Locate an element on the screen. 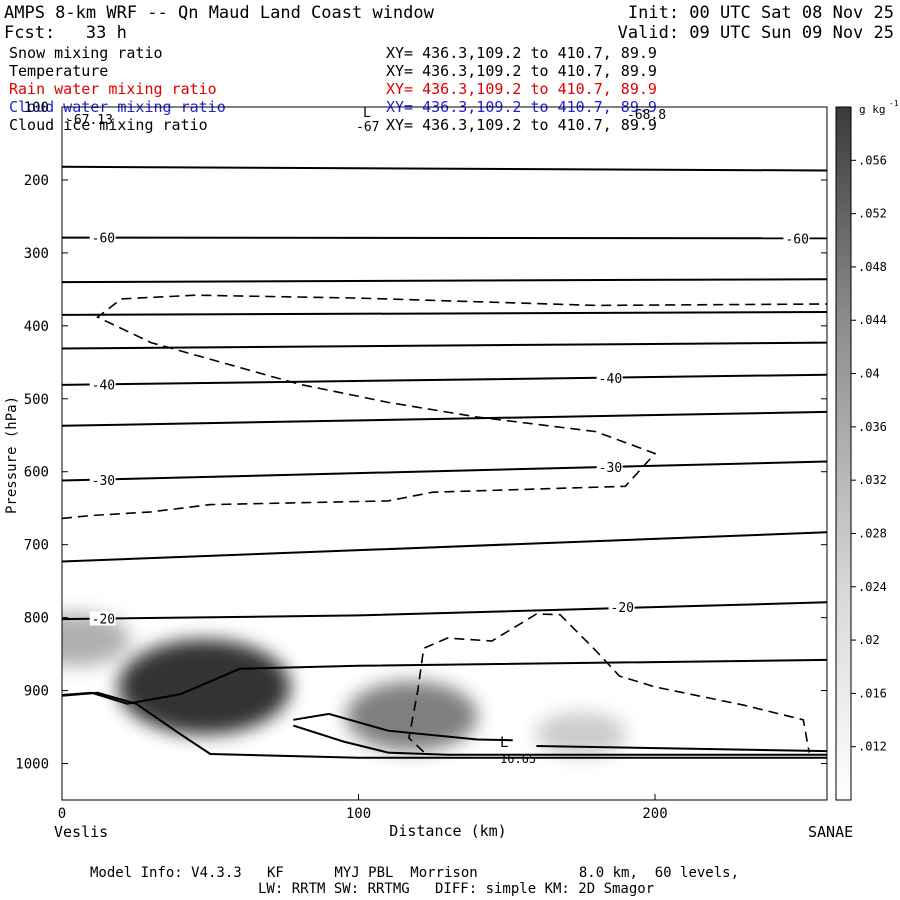 This screenshot has height=900, width=900. valid-time: Valid: 09 UTC Sun 09 Nov 25 is located at coordinates (755, 33).